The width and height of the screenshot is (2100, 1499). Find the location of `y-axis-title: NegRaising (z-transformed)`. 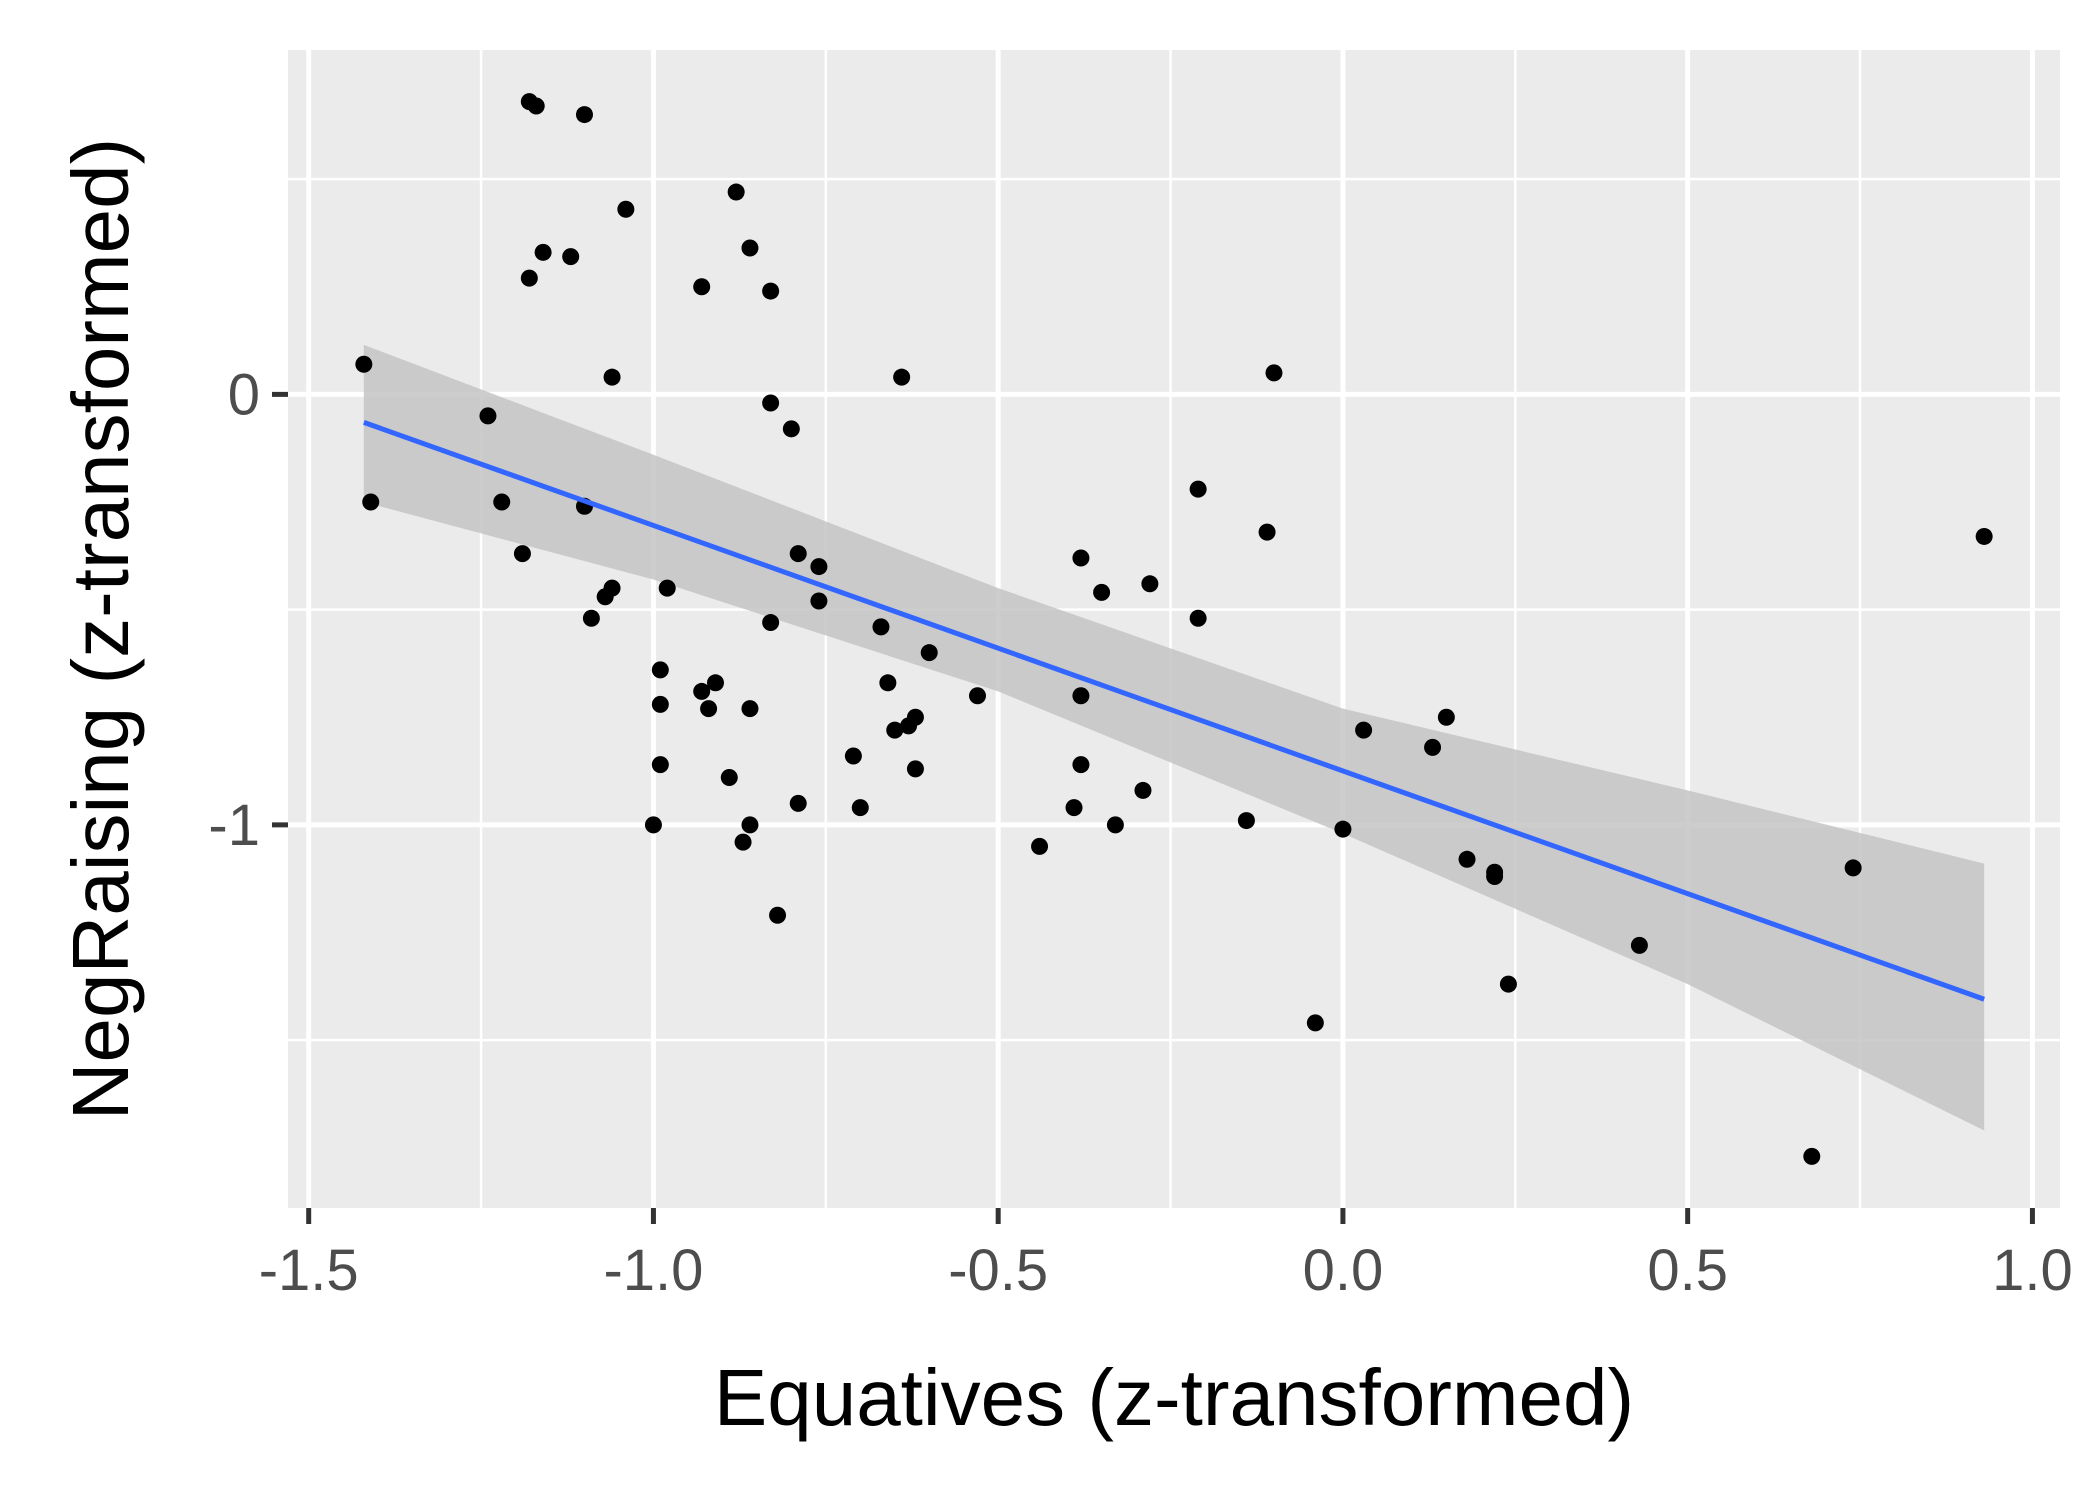

y-axis-title: NegRaising (z-transformed) is located at coordinates (100, 629).